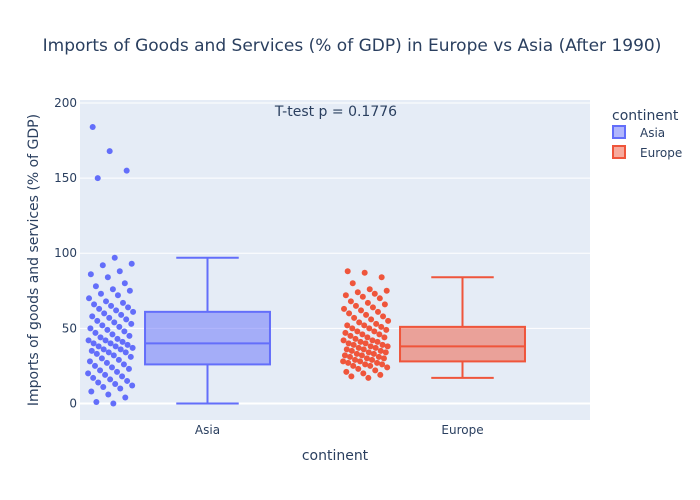 The image size is (700, 500). Describe the element at coordinates (34, 260) in the screenshot. I see `y-axis-title: Imports of goods and services (% of GDP)` at that location.